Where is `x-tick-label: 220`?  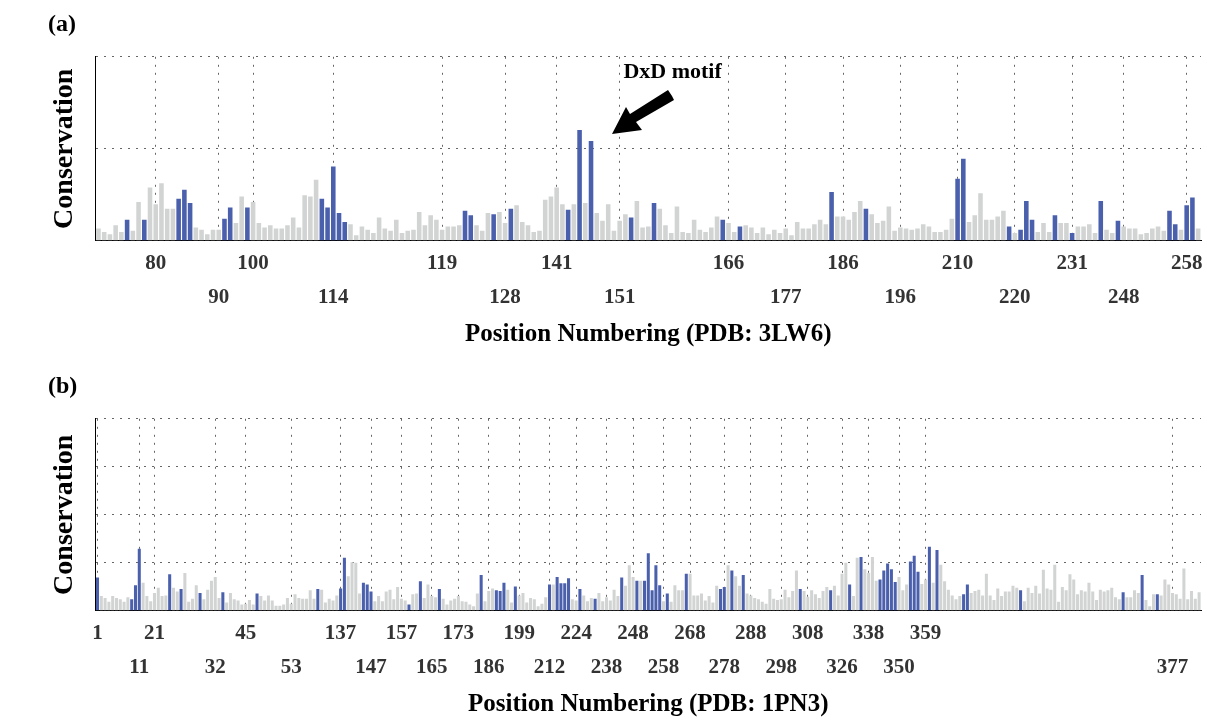 x-tick-label: 220 is located at coordinates (1015, 295).